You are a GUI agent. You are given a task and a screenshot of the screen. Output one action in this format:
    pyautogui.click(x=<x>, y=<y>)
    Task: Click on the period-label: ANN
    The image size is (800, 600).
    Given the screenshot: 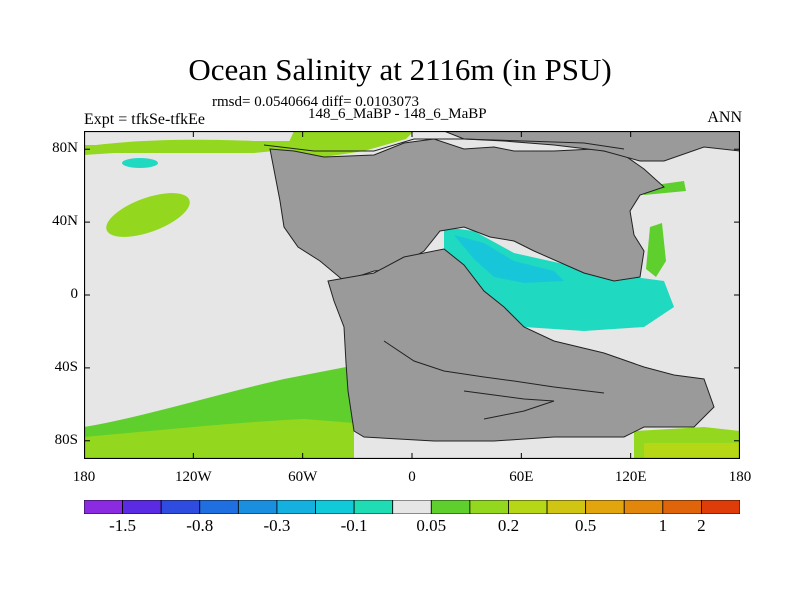 What is the action you would take?
    pyautogui.click(x=724, y=117)
    